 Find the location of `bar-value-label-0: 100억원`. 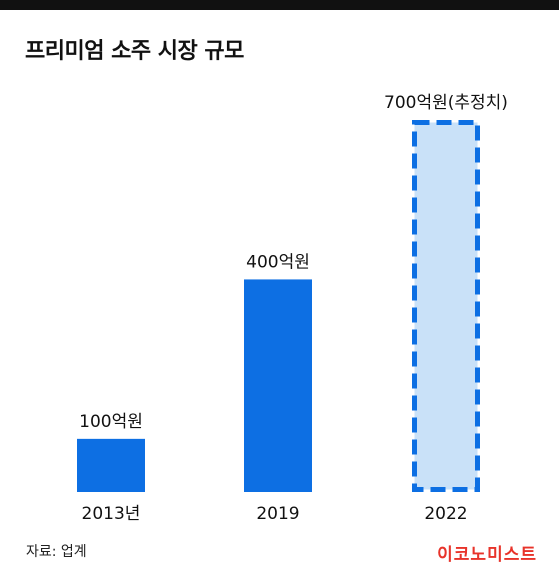

bar-value-label-0: 100억원 is located at coordinates (111, 422).